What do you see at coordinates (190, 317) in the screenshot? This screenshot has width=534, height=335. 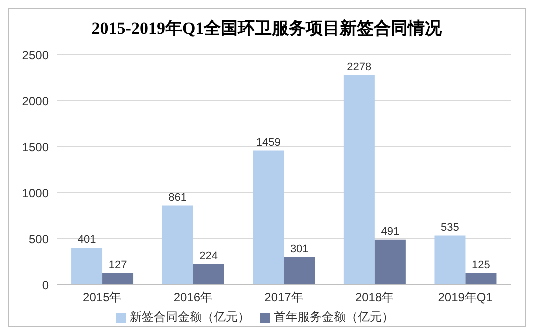 I see `legend-label: 新签合同金额（亿元）` at bounding box center [190, 317].